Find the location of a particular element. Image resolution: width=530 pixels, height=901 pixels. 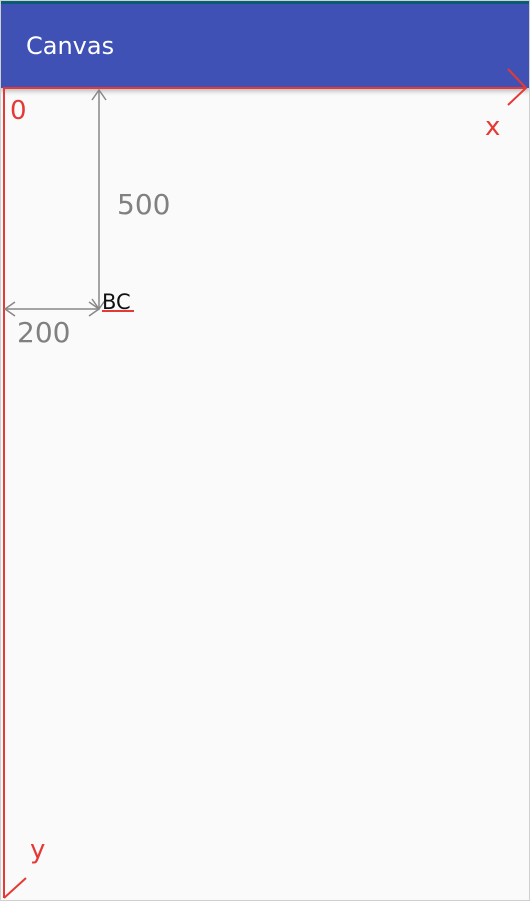

y-axis-arrow is located at coordinates (15, 888).